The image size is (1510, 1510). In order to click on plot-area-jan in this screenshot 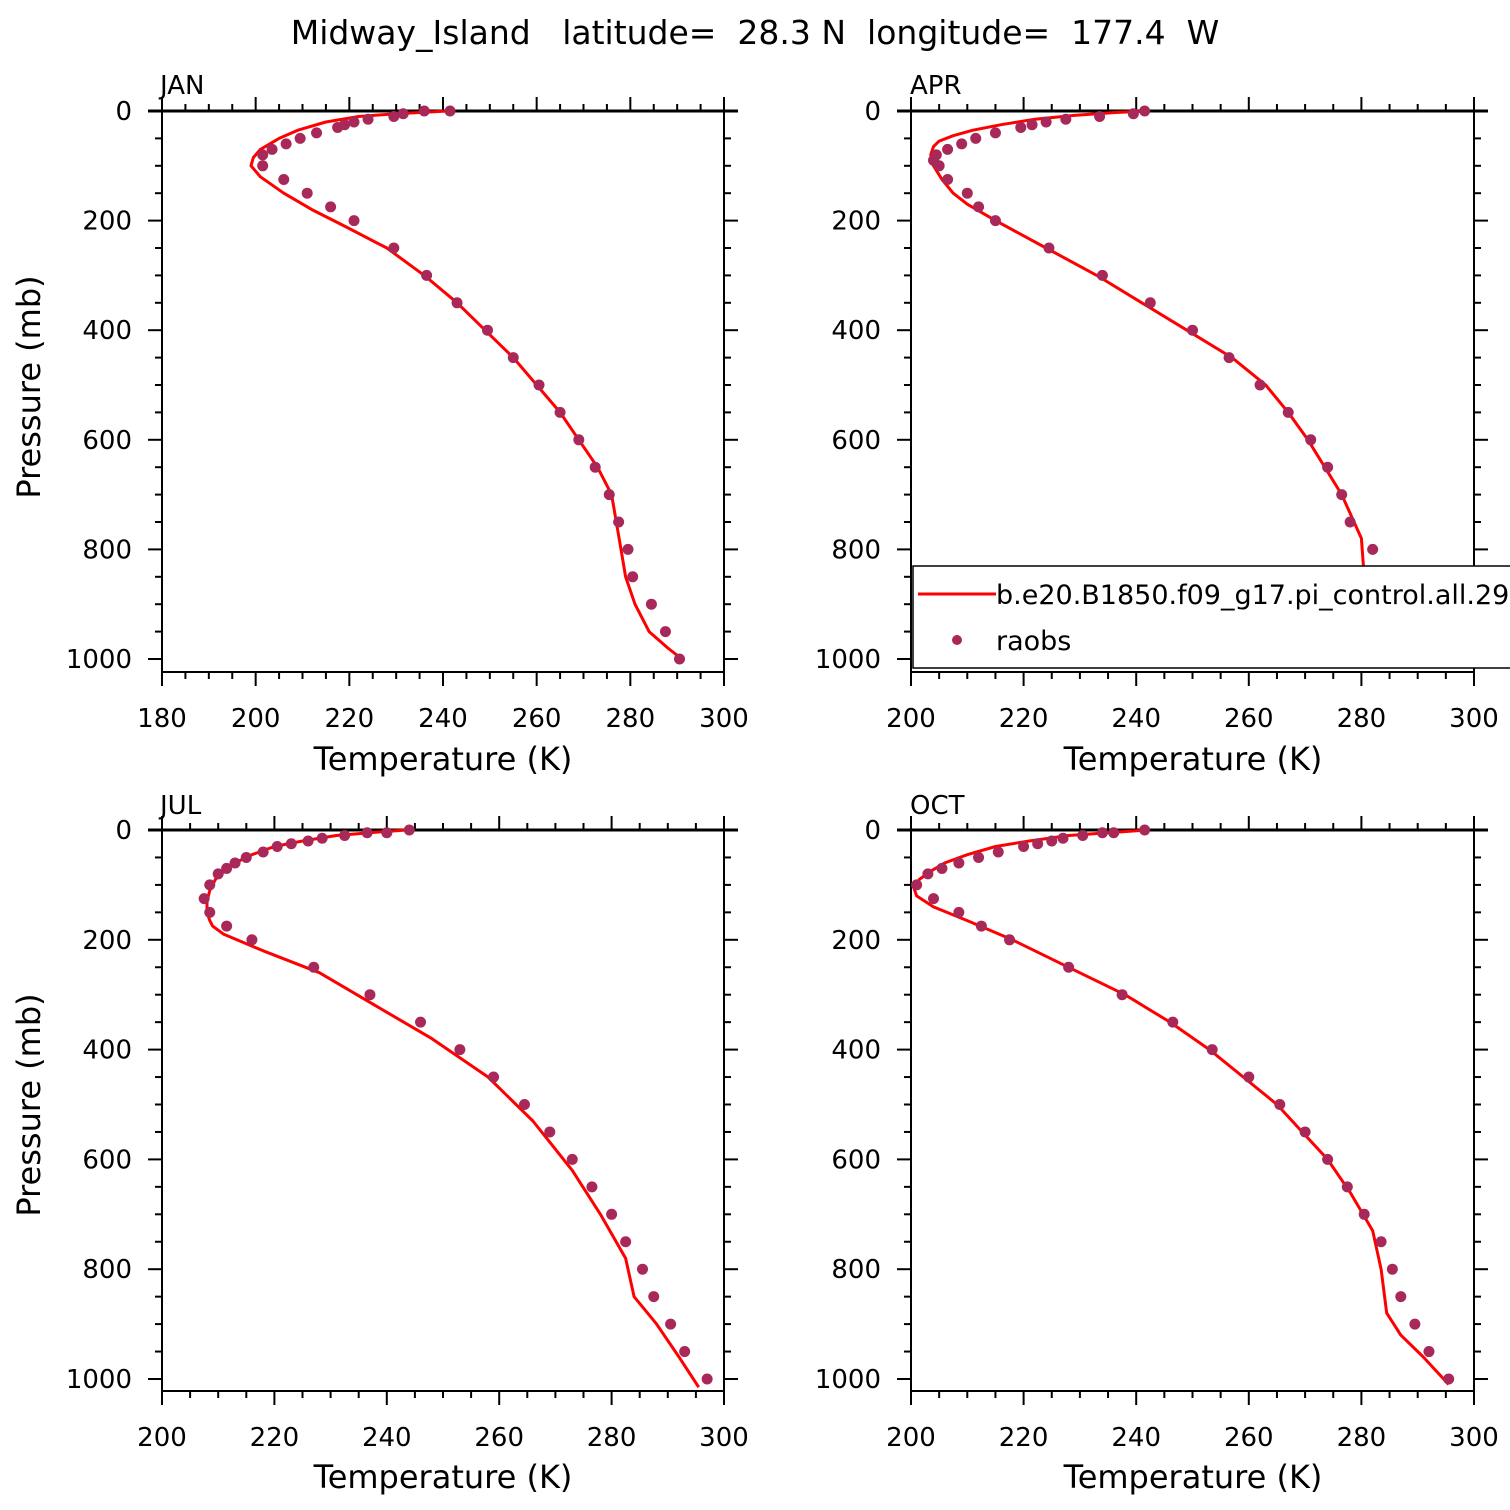, I will do `click(467, 385)`.